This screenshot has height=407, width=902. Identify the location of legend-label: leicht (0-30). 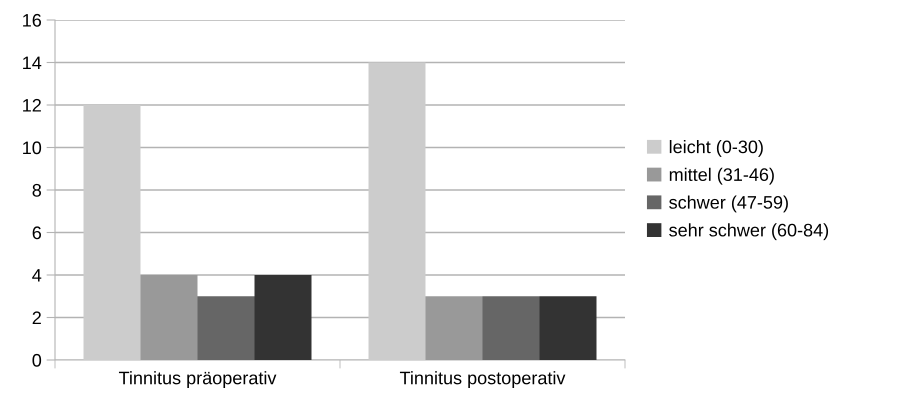
(716, 148).